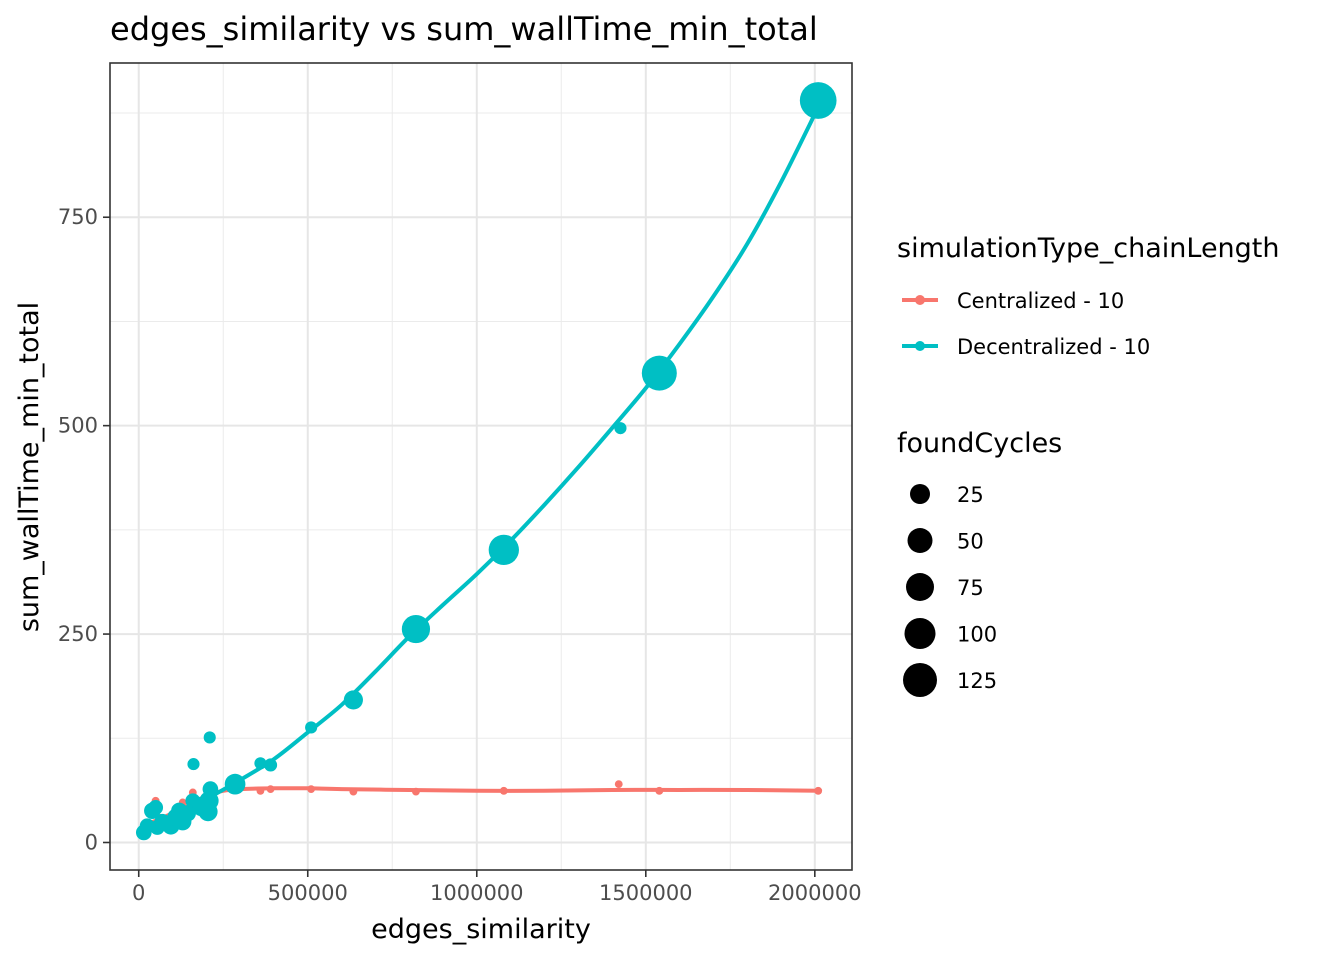 This screenshot has width=1344, height=960. What do you see at coordinates (1040, 301) in the screenshot?
I see `legend-label: Centralized - 10` at bounding box center [1040, 301].